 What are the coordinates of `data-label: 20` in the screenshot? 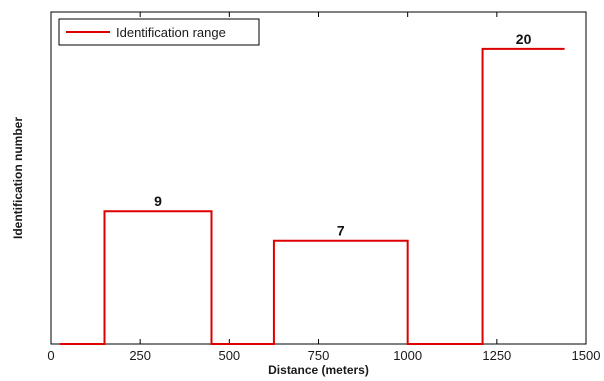 It's located at (524, 39).